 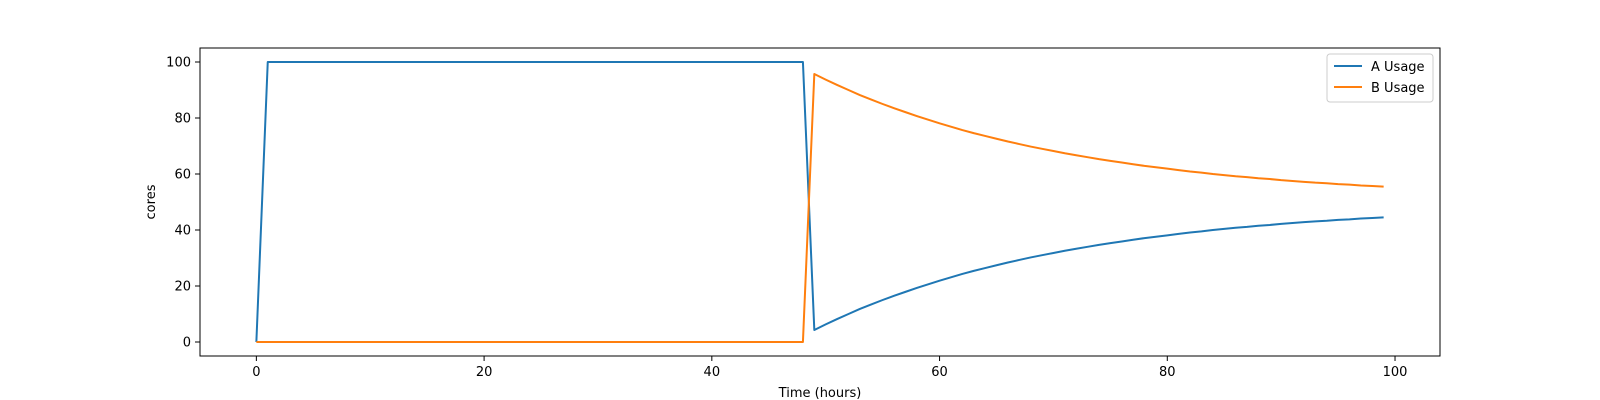 I want to click on x-tick-label: 0, so click(x=256, y=372).